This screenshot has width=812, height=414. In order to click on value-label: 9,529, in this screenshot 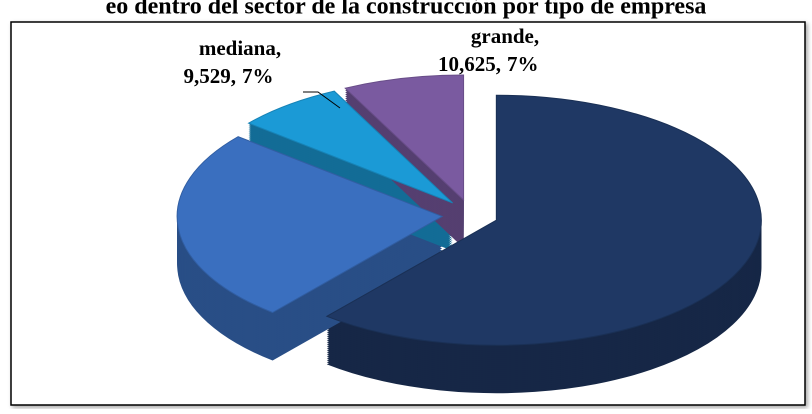, I will do `click(210, 76)`.